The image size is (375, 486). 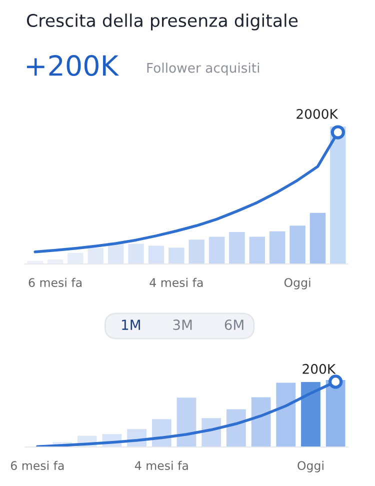 What do you see at coordinates (162, 22) in the screenshot?
I see `chart-title: Crescita della presenza digitale` at bounding box center [162, 22].